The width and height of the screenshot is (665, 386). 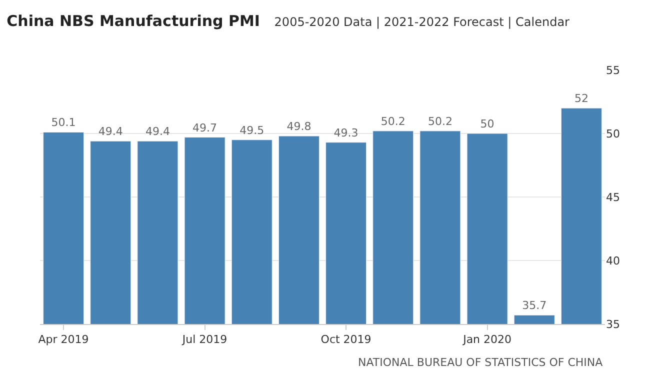 I want to click on data-label: 49.5, so click(x=252, y=130).